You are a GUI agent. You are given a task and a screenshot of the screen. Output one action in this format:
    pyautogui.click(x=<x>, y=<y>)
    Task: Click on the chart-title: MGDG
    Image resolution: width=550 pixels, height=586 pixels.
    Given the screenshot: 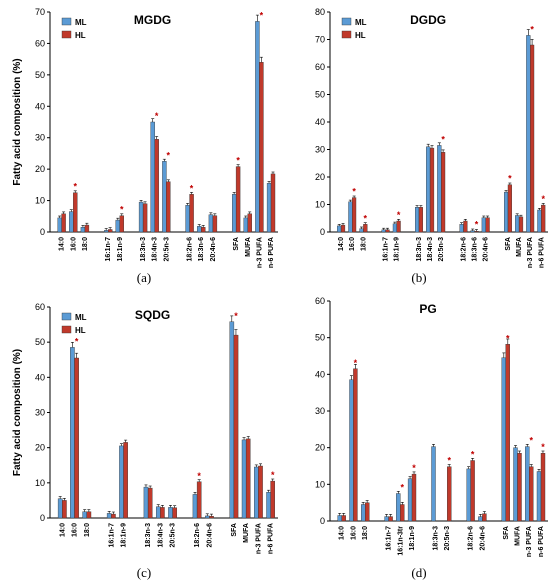 What is the action you would take?
    pyautogui.click(x=152, y=20)
    